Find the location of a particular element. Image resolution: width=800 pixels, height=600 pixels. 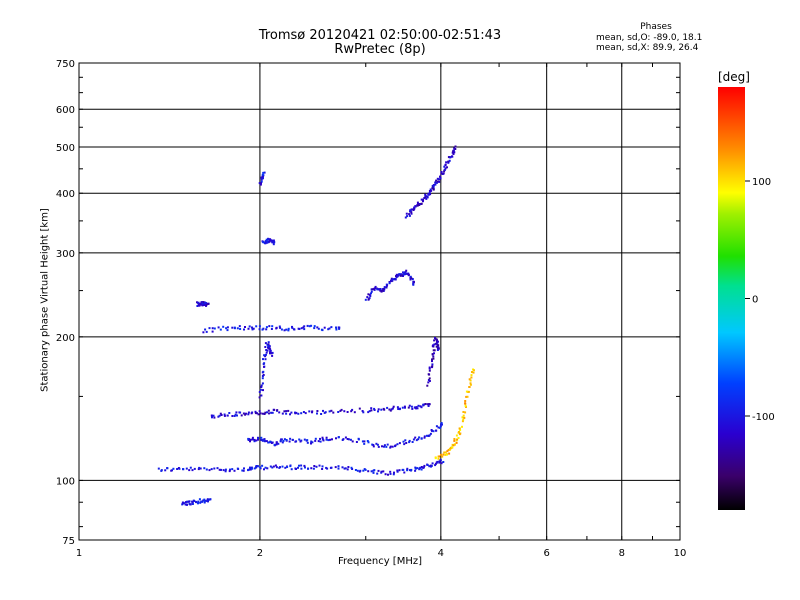

x-axis-label: Frequency [MHz] is located at coordinates (380, 561).